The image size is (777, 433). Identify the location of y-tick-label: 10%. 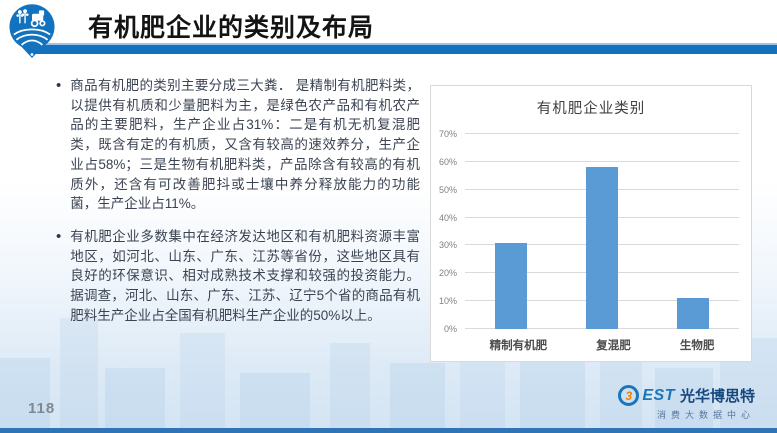
(447, 301).